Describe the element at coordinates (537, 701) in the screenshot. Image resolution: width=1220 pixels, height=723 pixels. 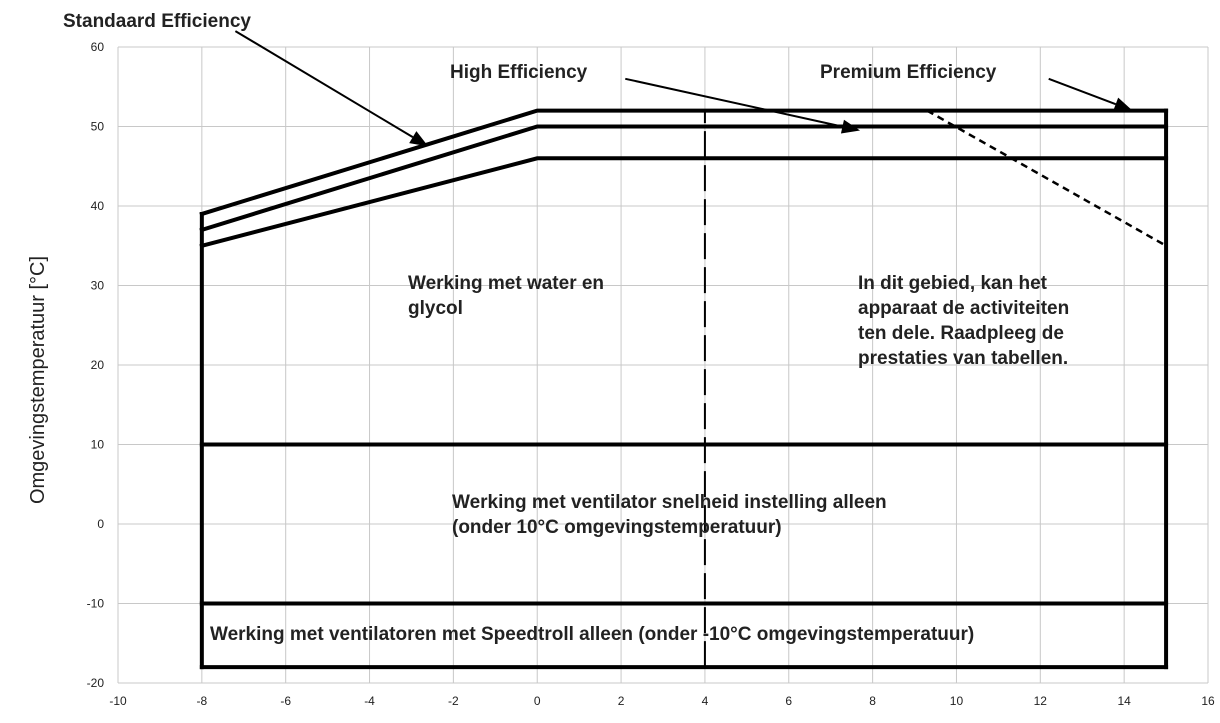
I see `x-tick-label: 0` at that location.